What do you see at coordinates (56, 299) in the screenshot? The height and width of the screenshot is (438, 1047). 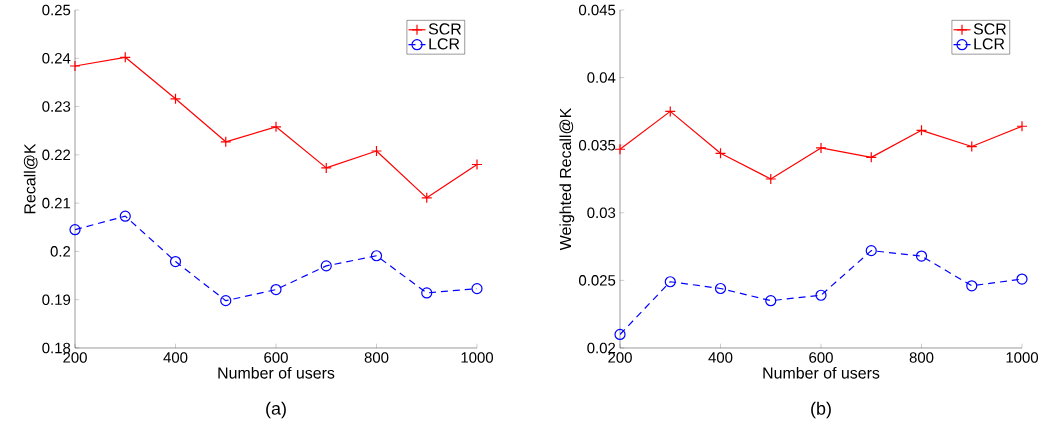 I see `y-tick-label: 0.19` at bounding box center [56, 299].